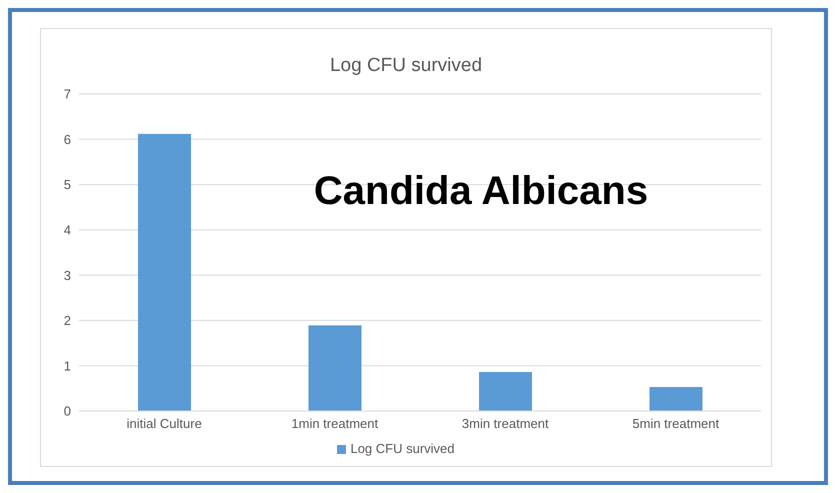 This screenshot has height=493, width=836. What do you see at coordinates (334, 424) in the screenshot?
I see `x-tick-label: 1min treatment` at bounding box center [334, 424].